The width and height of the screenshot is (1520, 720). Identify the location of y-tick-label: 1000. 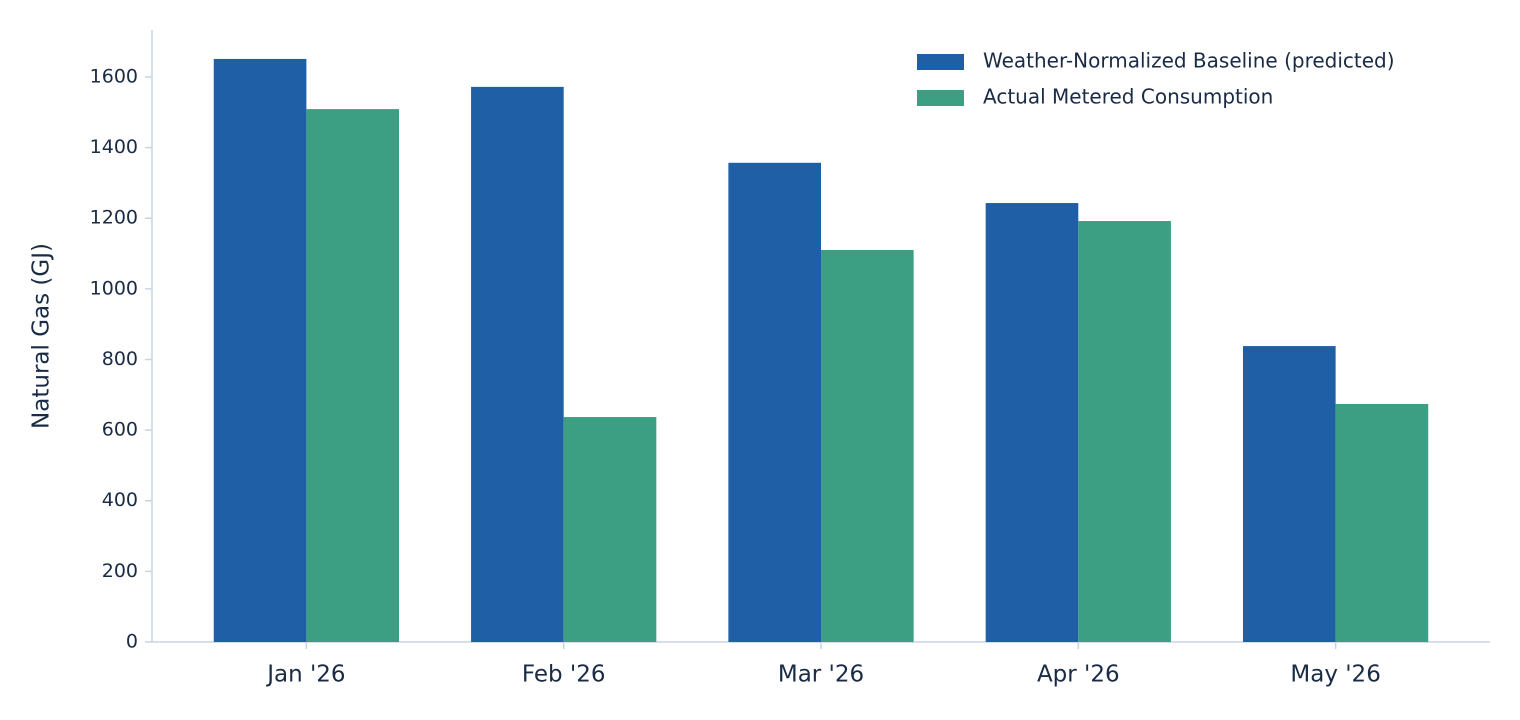
(114, 288).